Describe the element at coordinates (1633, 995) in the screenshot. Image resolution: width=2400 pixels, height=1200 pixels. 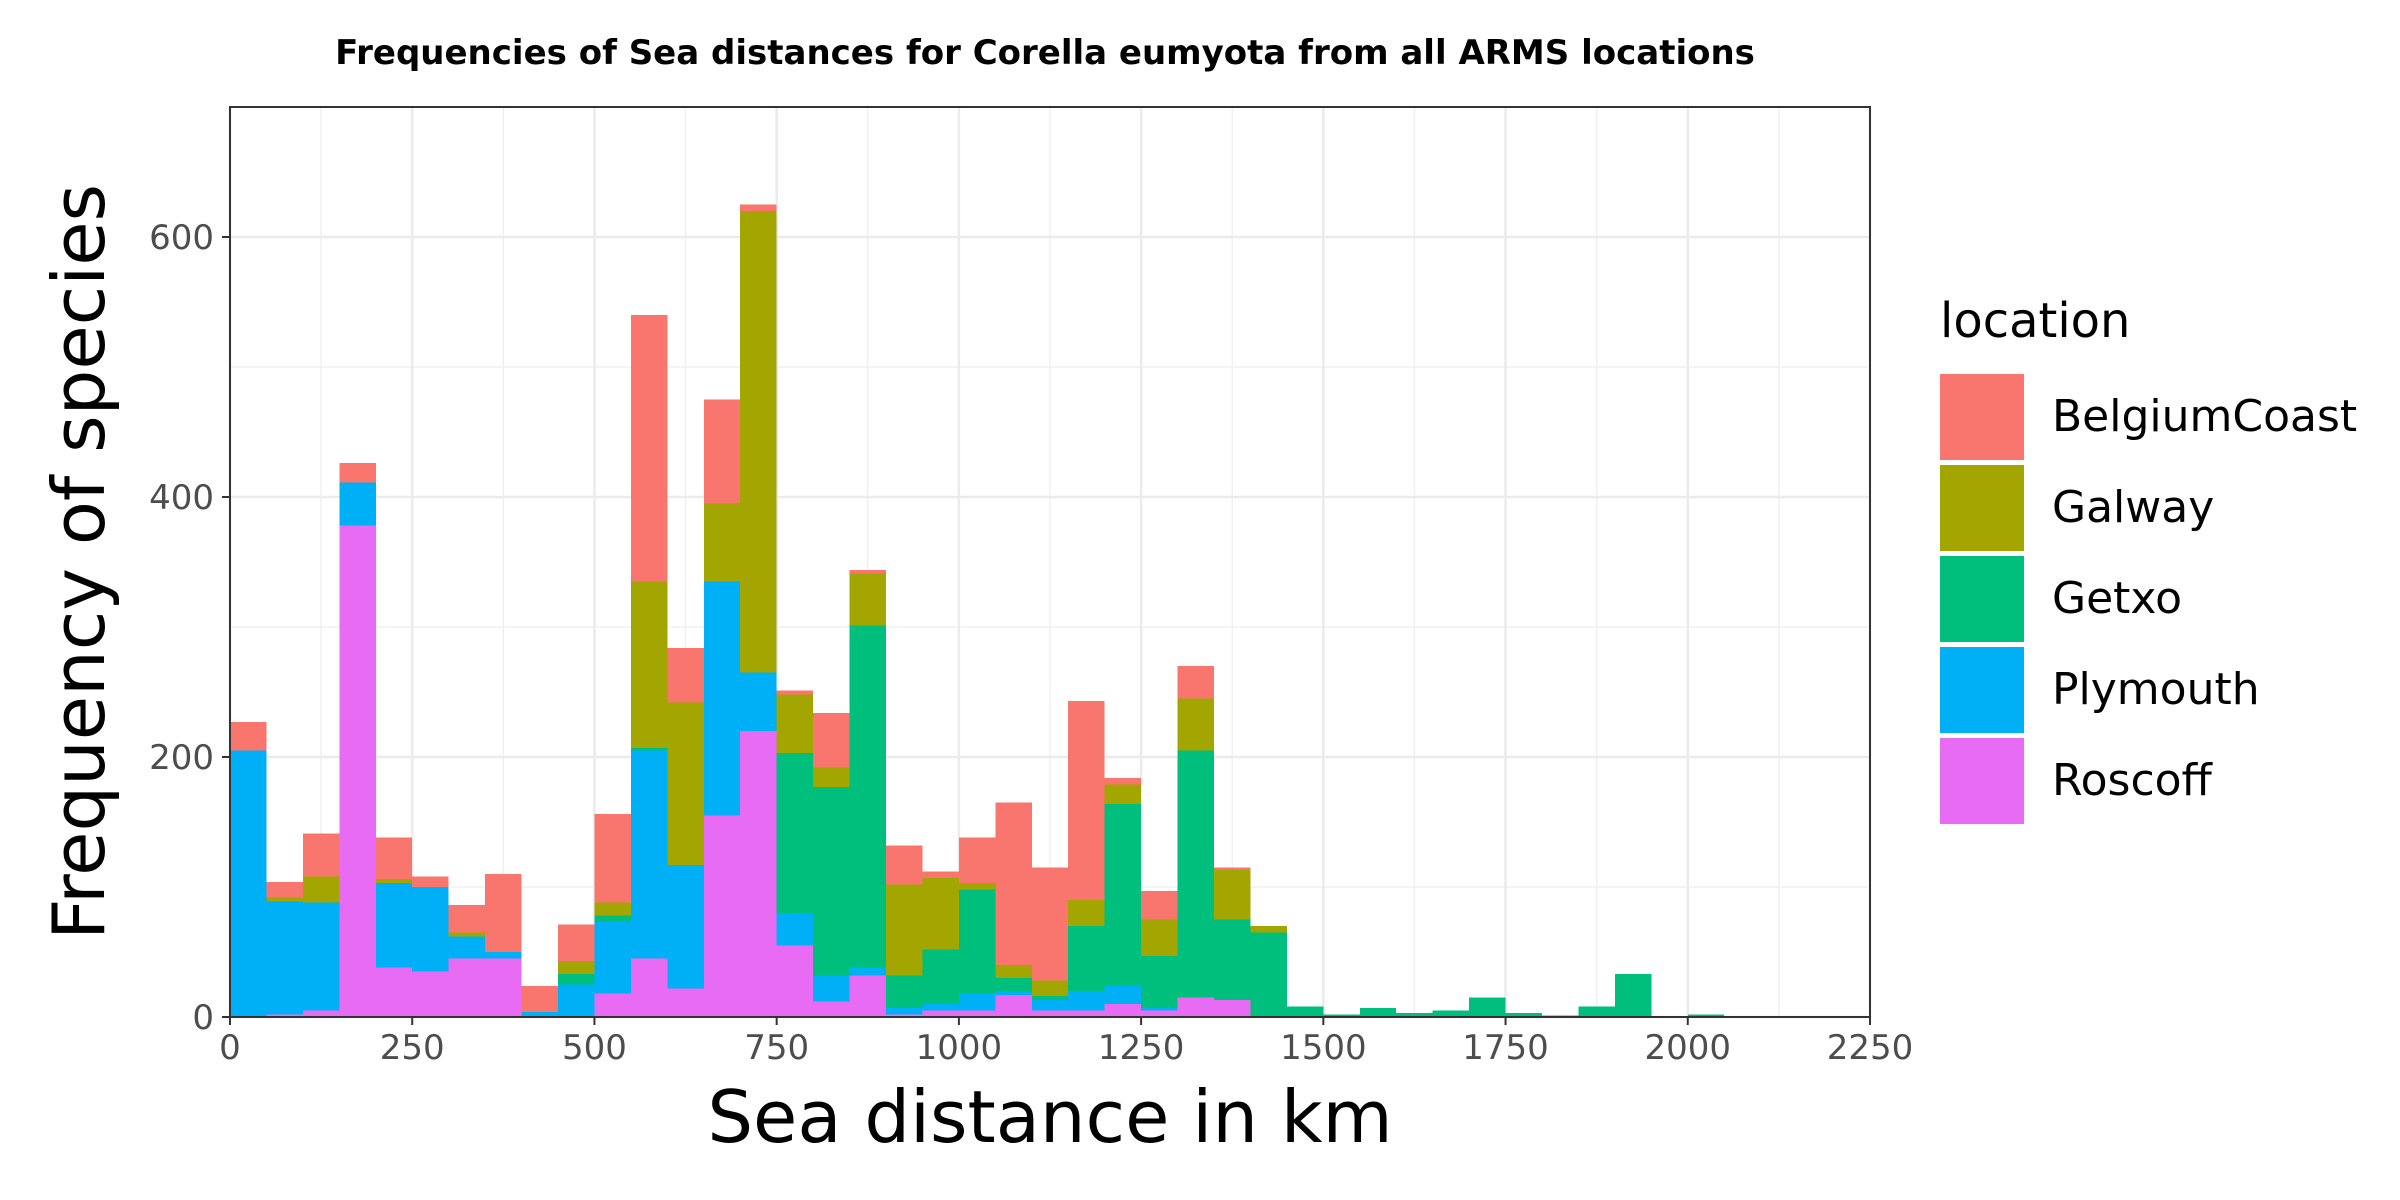
I see `bar-getxo-1900` at that location.